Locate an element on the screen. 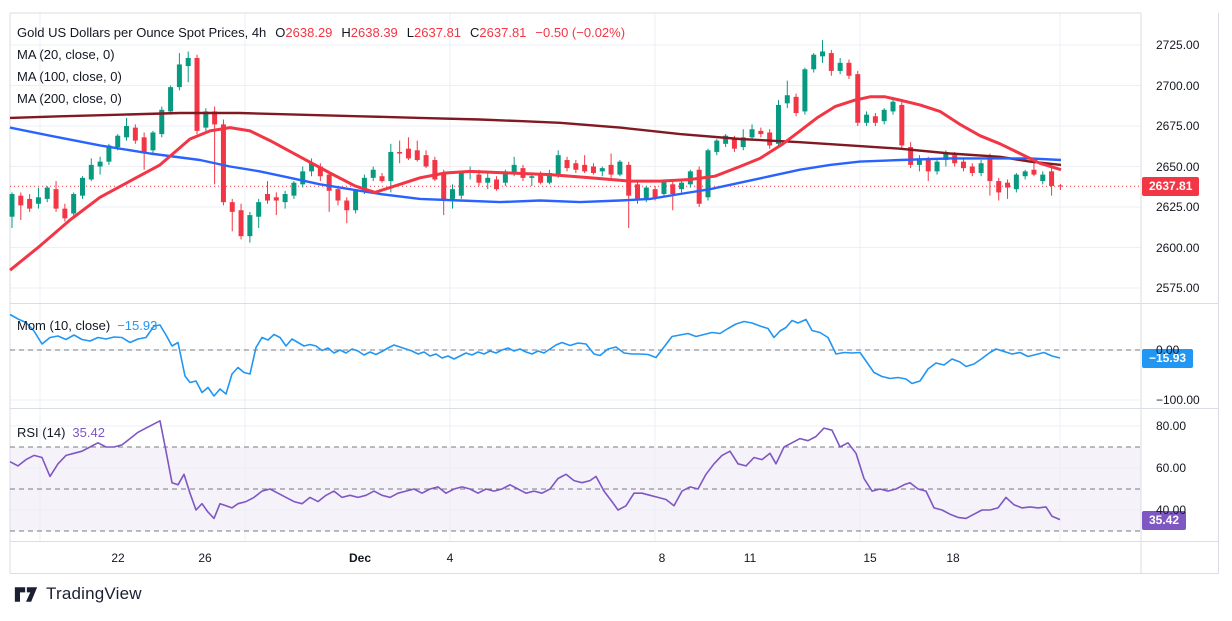 The width and height of the screenshot is (1232, 621). ma20-legend: MA (20, close, 0) is located at coordinates (66, 54).